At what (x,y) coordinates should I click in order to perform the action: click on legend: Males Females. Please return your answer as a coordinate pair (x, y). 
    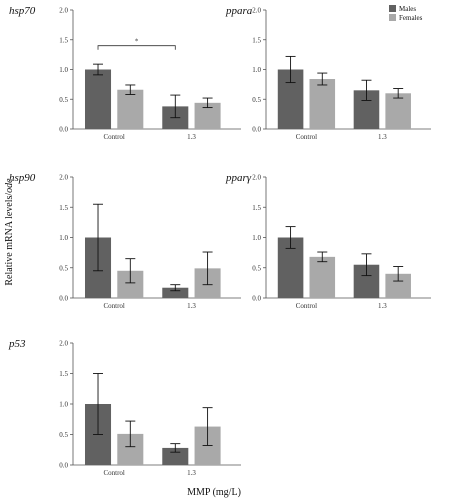
    Looking at the image, I should click on (406, 13).